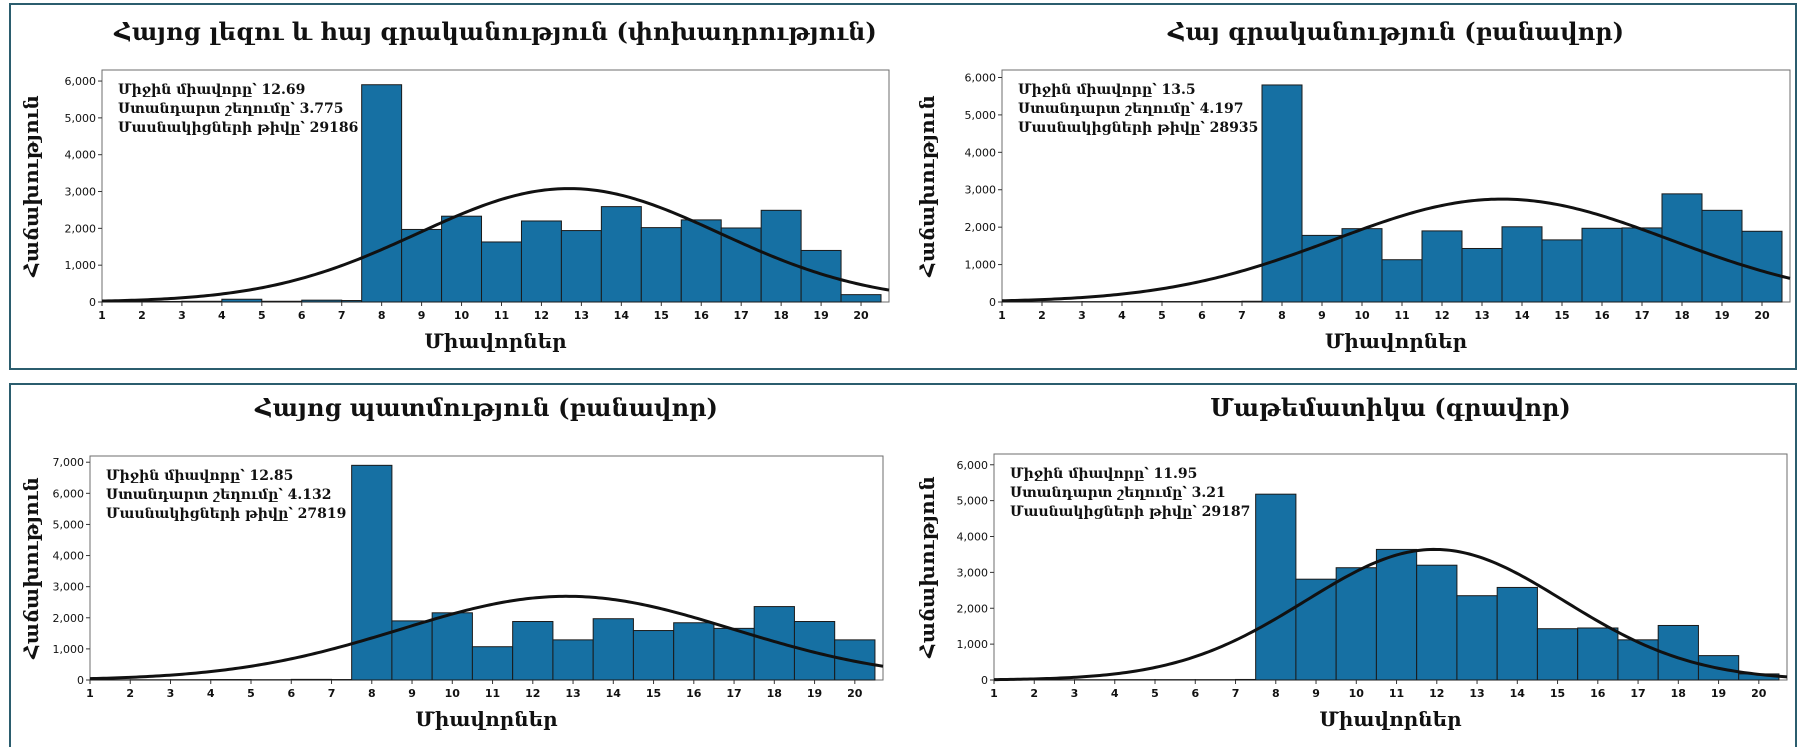  I want to click on x-tick-label: 10, so click(462, 315).